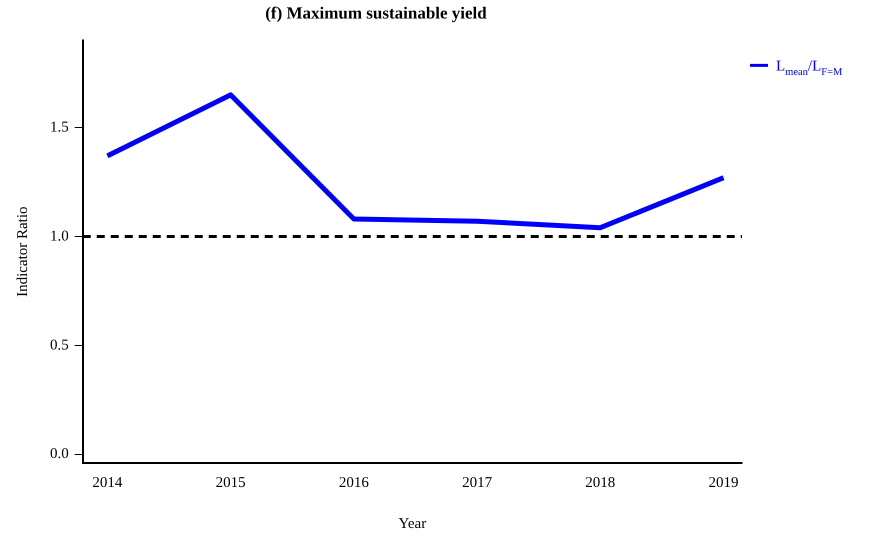 The height and width of the screenshot is (541, 882). Describe the element at coordinates (477, 482) in the screenshot. I see `x-tick-label: 2017` at that location.